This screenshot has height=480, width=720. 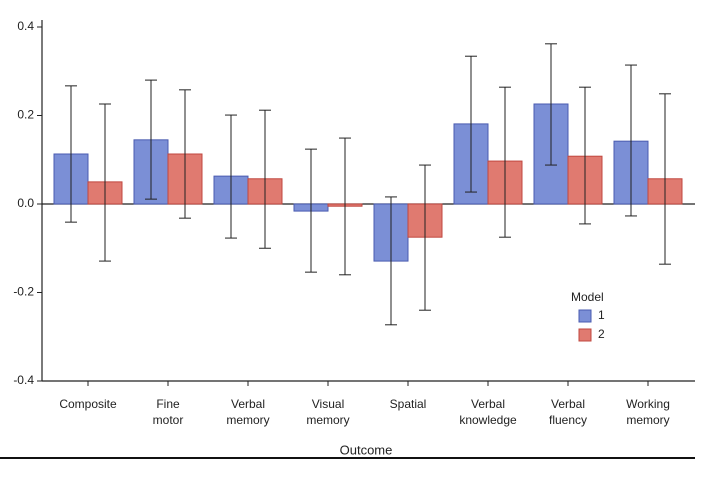 I want to click on x-tick-label-line: Fine, so click(x=168, y=404).